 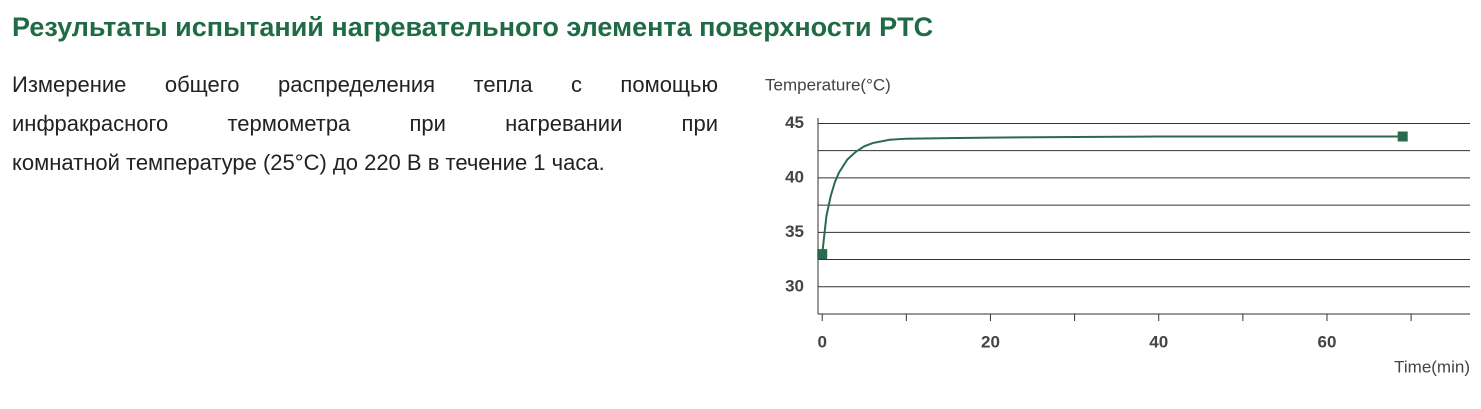 What do you see at coordinates (990, 341) in the screenshot?
I see `x-tick-label: 20` at bounding box center [990, 341].